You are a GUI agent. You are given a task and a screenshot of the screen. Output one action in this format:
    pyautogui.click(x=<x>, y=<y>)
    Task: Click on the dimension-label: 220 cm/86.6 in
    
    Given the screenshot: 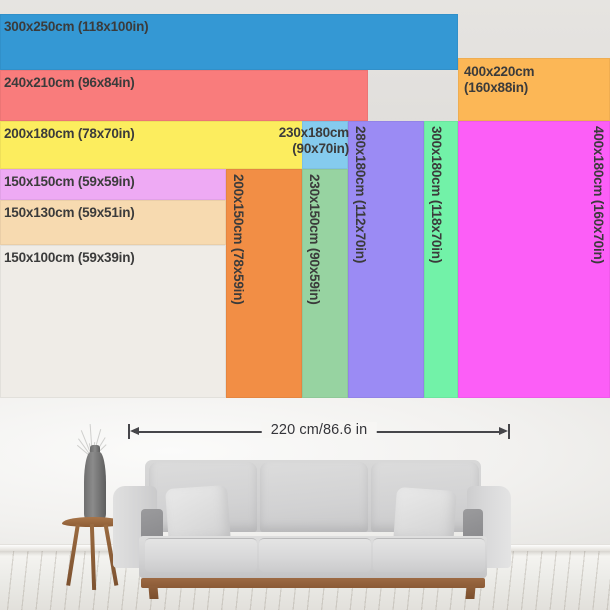 What is the action you would take?
    pyautogui.click(x=319, y=430)
    